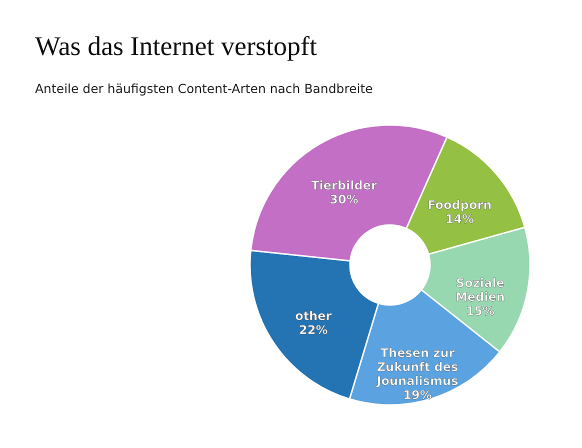 Image resolution: width=582 pixels, height=448 pixels. Describe the element at coordinates (460, 205) in the screenshot. I see `slice-label: Foodporn` at that location.